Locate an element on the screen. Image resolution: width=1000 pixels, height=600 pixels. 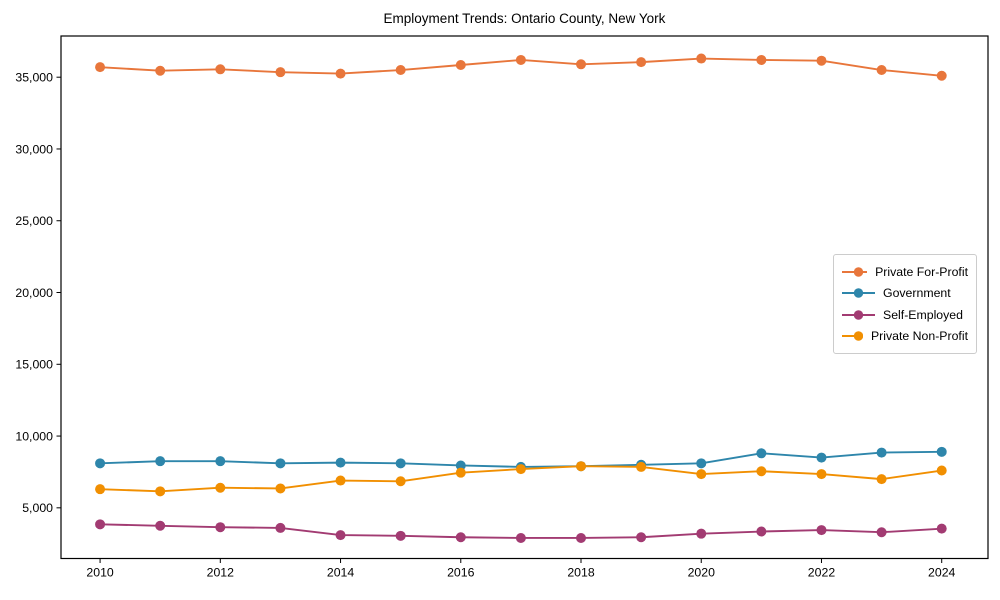
legend-label: Self-Employed is located at coordinates (923, 314).